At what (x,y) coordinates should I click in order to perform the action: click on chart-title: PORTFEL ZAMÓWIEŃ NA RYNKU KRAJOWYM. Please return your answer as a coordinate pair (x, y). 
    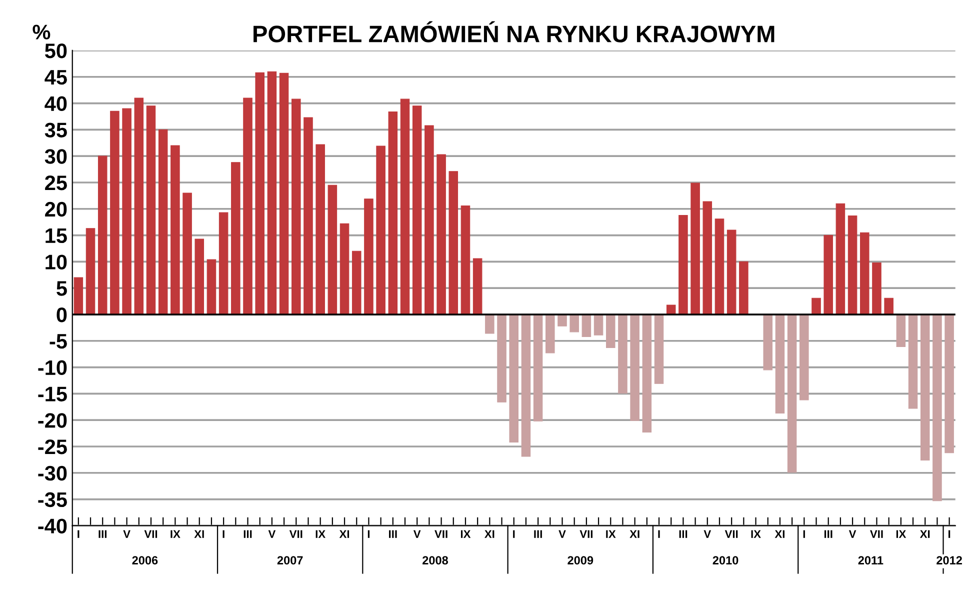
    Looking at the image, I should click on (514, 31).